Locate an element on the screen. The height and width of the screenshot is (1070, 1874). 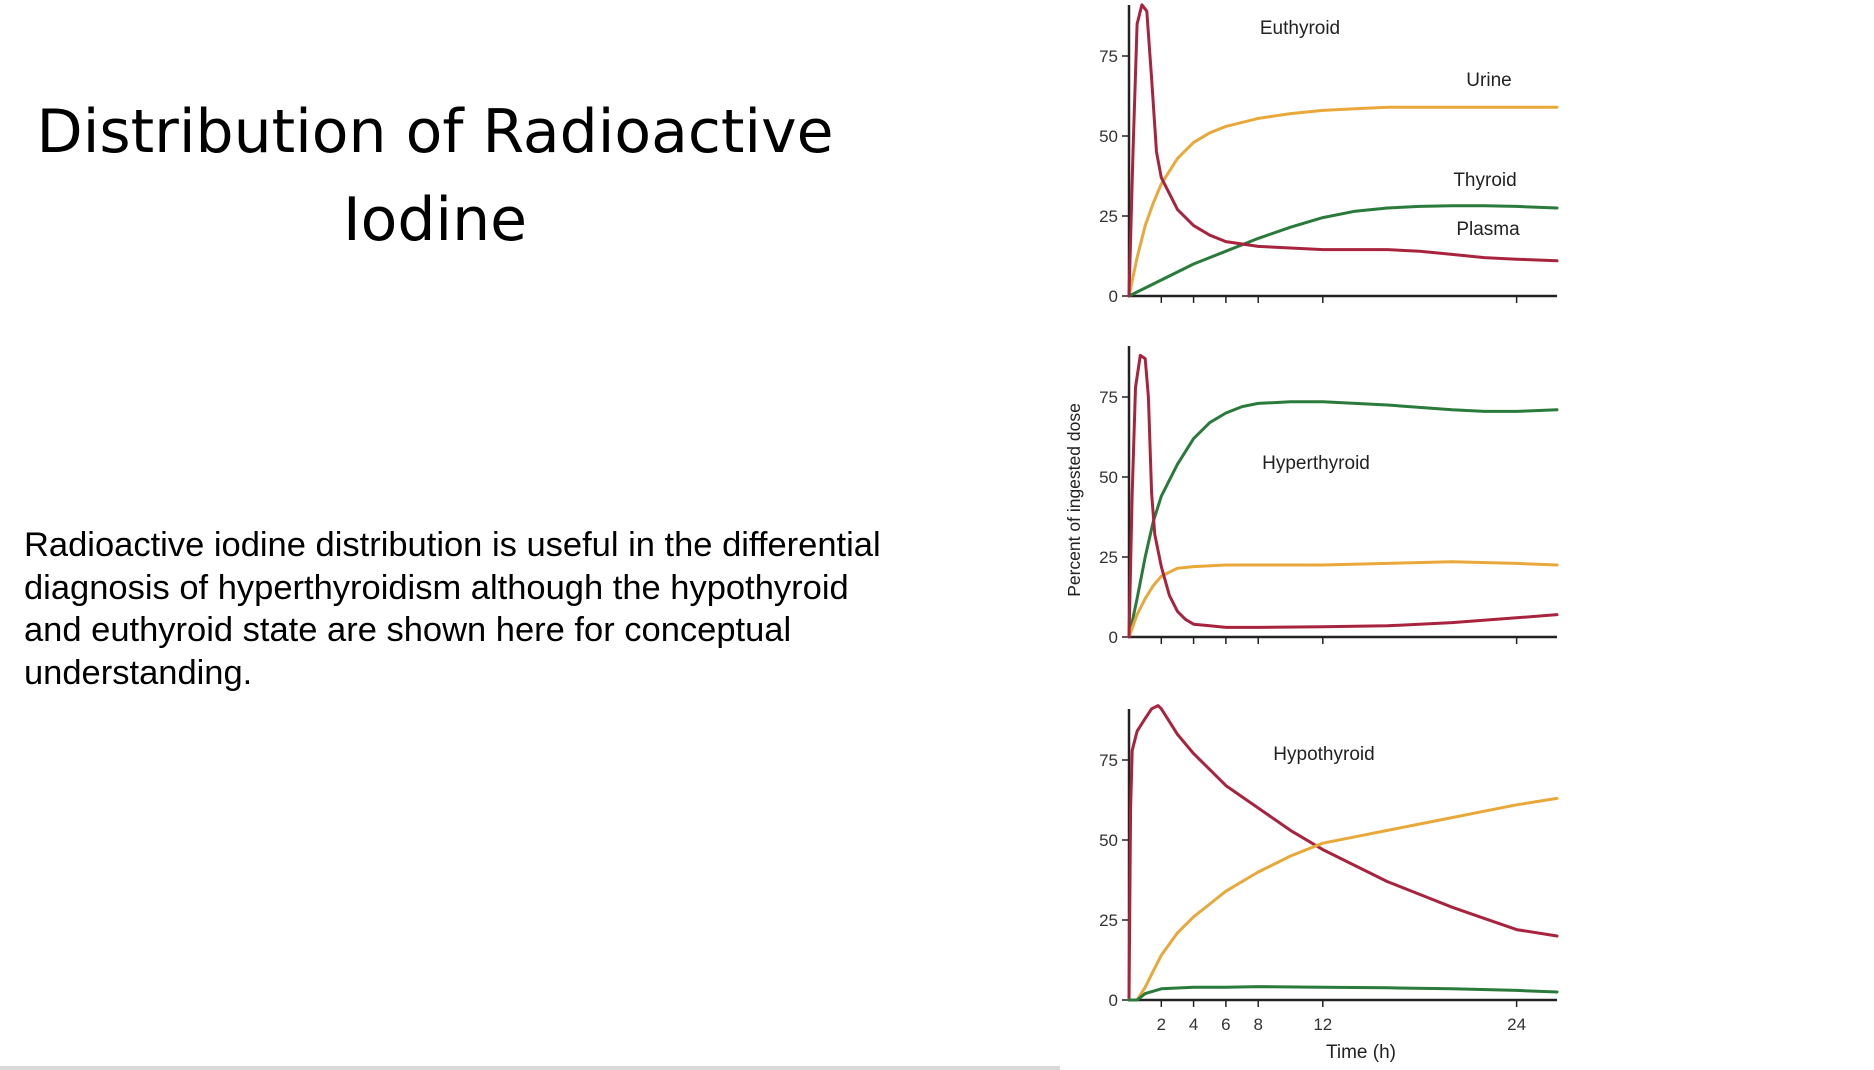
x-tick-label: 12 is located at coordinates (1322, 1024).